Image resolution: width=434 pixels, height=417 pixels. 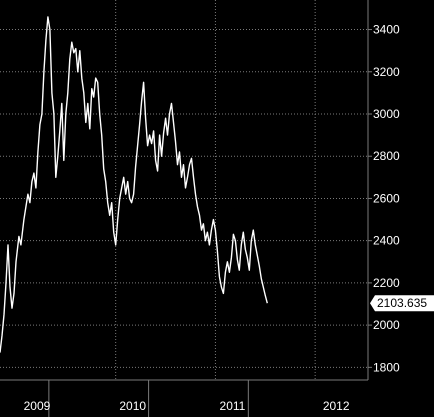 I want to click on y-tick-label: 1800, so click(x=386, y=367).